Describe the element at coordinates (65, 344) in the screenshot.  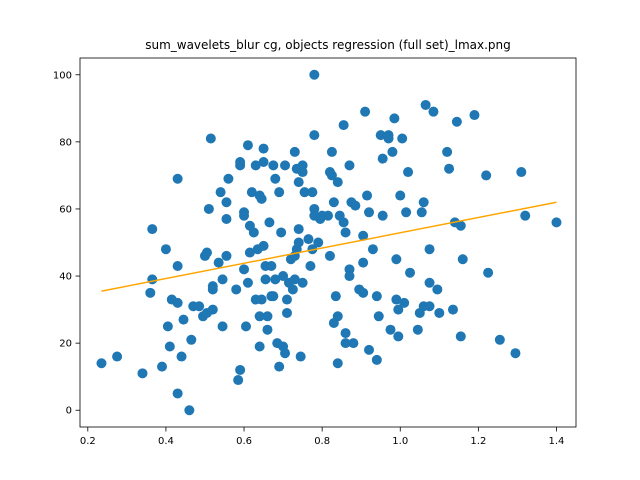
I see `y-tick-label: 20` at that location.